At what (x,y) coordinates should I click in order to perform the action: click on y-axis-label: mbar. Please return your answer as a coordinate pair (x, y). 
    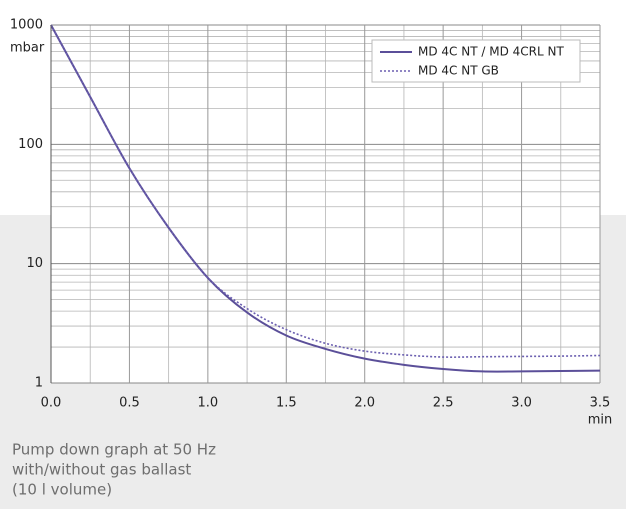
    Looking at the image, I should click on (27, 48).